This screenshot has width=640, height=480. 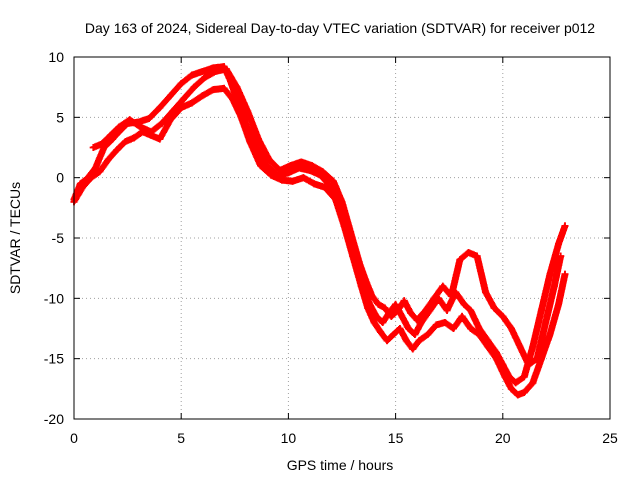 What do you see at coordinates (60, 178) in the screenshot?
I see `y-tick-label: 0` at bounding box center [60, 178].